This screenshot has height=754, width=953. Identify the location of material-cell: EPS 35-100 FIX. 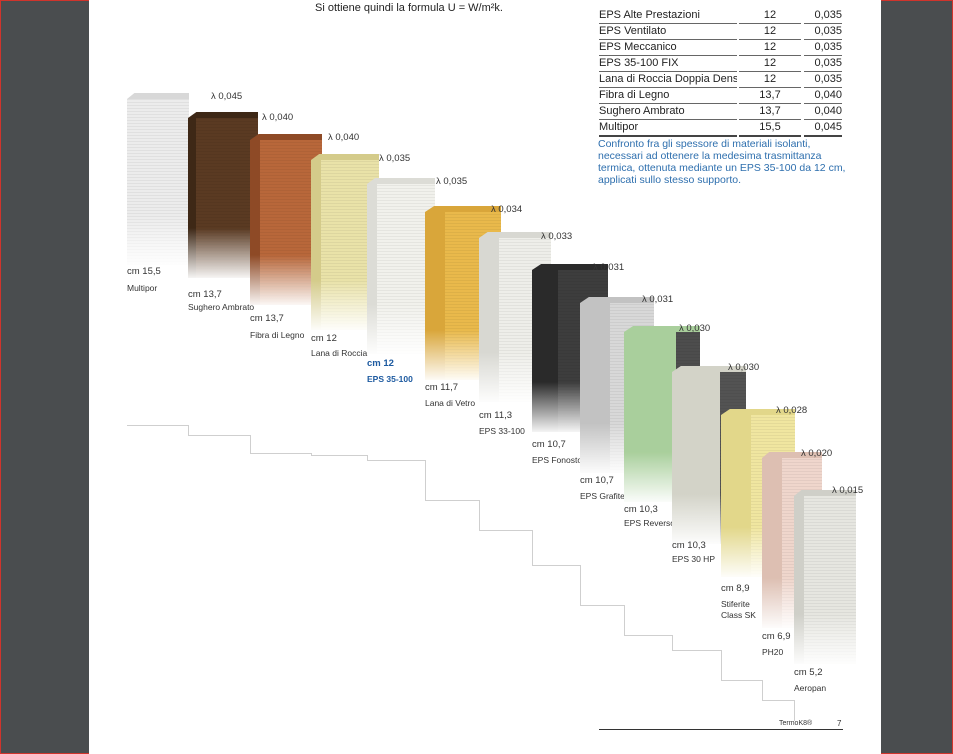
(668, 64).